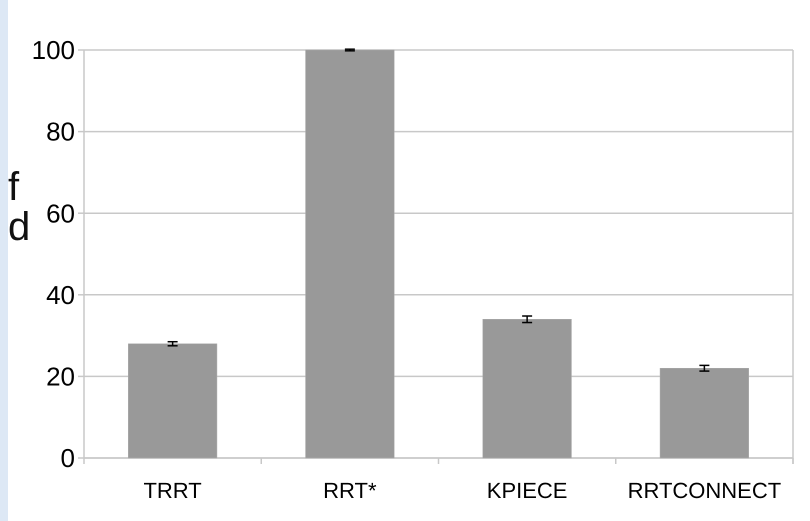  I want to click on y-tick-label: 40, so click(60, 295).